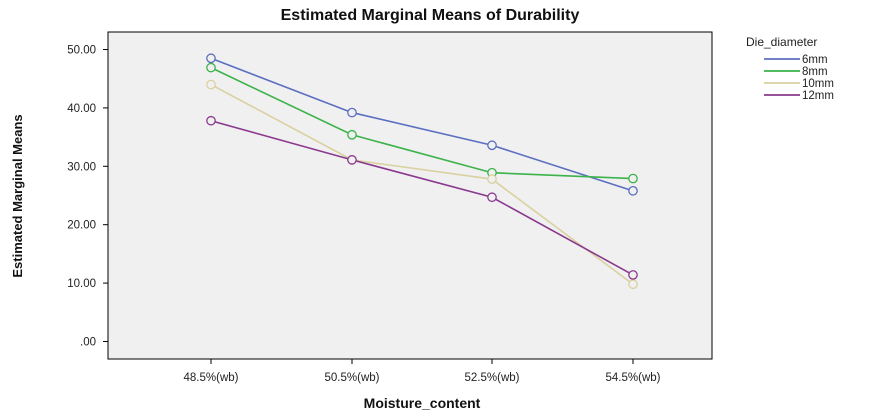 Image resolution: width=872 pixels, height=412 pixels. What do you see at coordinates (818, 96) in the screenshot?
I see `legend-label: 12mm` at bounding box center [818, 96].